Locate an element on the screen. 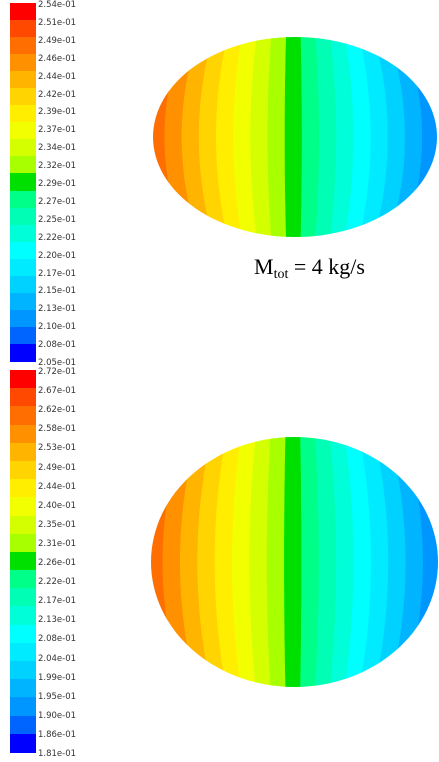 Image resolution: width=439 pixels, height=762 pixels. colorbar-tick-label: 2.10e-01 is located at coordinates (57, 327).